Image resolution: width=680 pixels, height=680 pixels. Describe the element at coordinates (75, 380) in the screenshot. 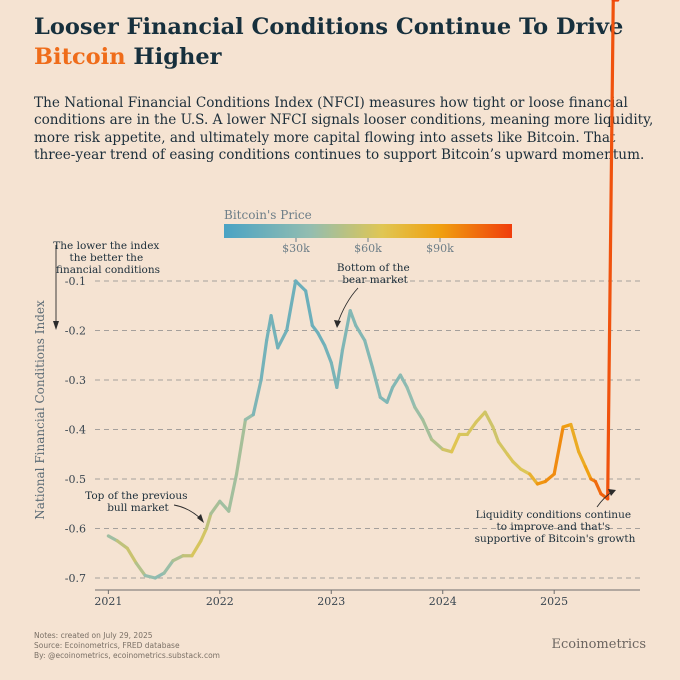

I see `y-tick-label: -0.3` at that location.